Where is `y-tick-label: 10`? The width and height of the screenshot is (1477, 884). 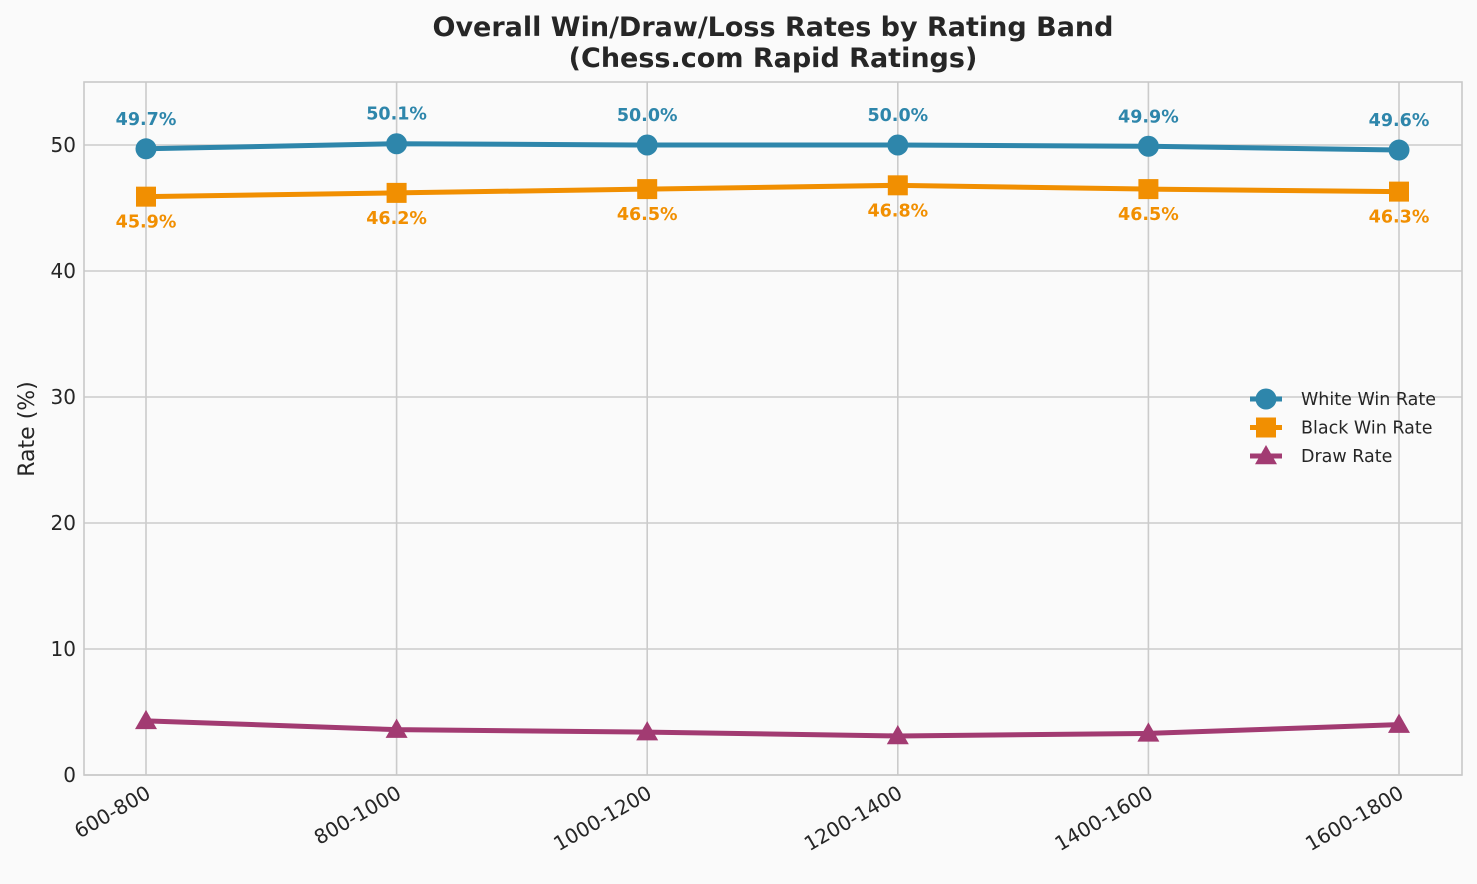 y-tick-label: 10 is located at coordinates (63, 649).